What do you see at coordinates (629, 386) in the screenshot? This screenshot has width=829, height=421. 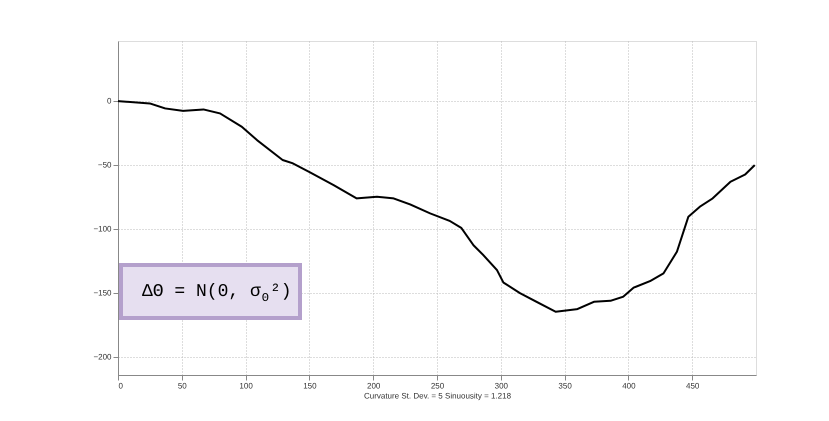 I see `x-tick-label: 400` at bounding box center [629, 386].